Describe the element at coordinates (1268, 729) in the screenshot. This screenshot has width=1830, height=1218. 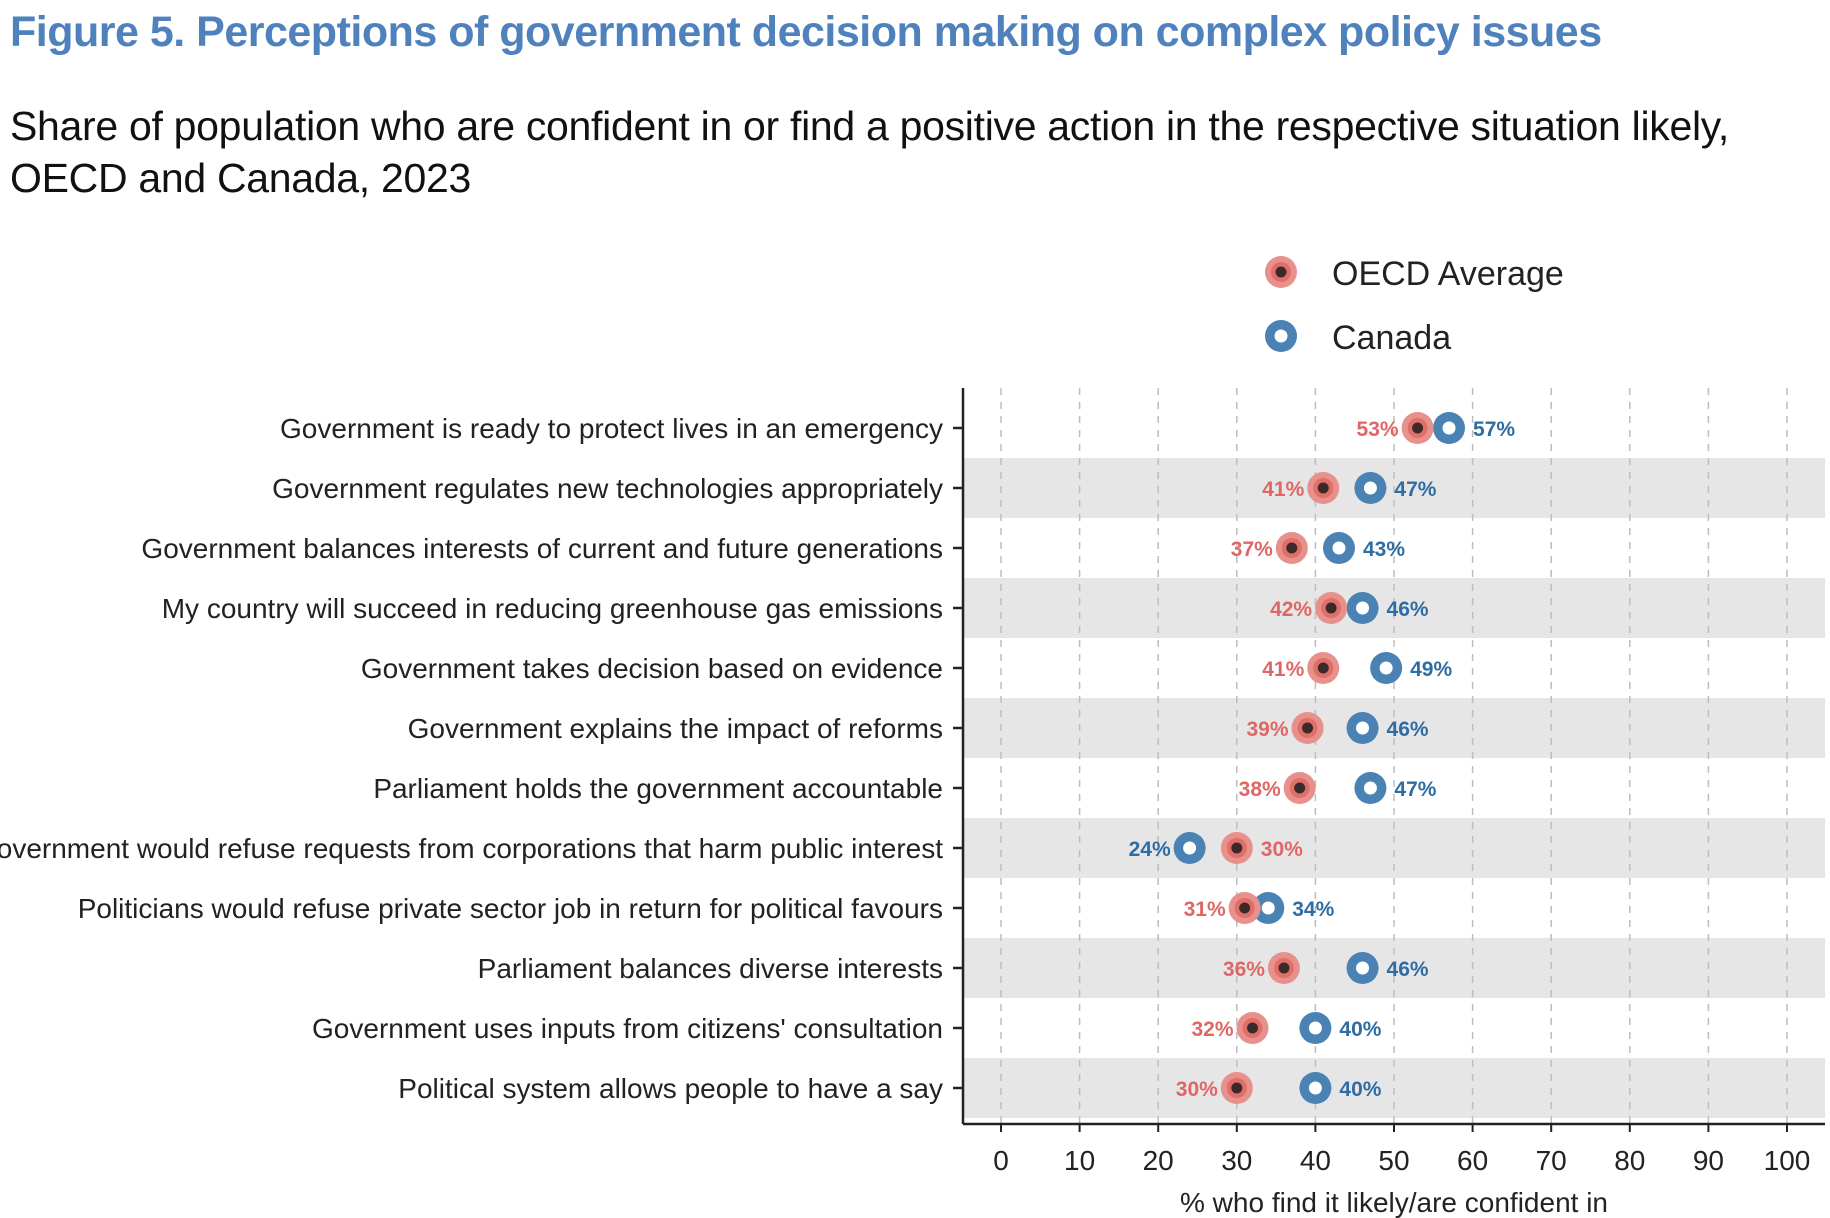
I see `oecd-value-label: 39%` at that location.